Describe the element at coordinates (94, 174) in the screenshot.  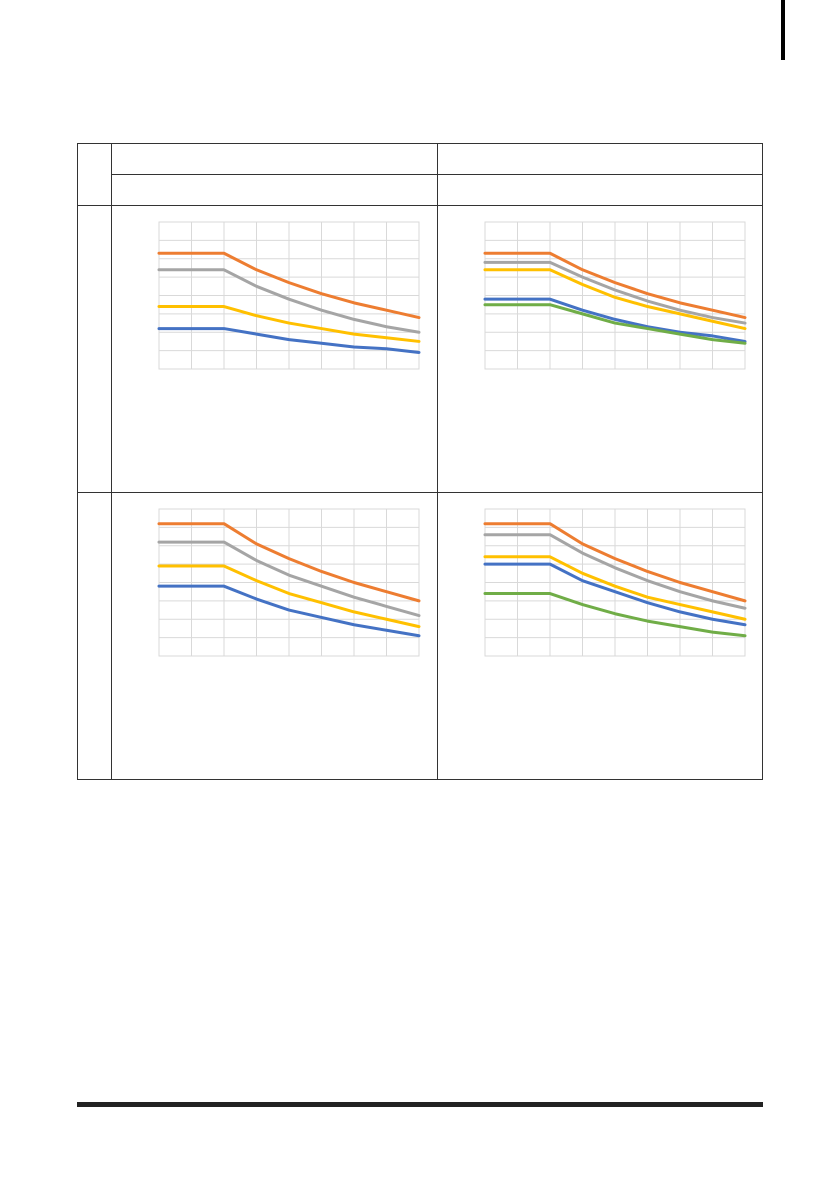
I see `corner-cell` at that location.